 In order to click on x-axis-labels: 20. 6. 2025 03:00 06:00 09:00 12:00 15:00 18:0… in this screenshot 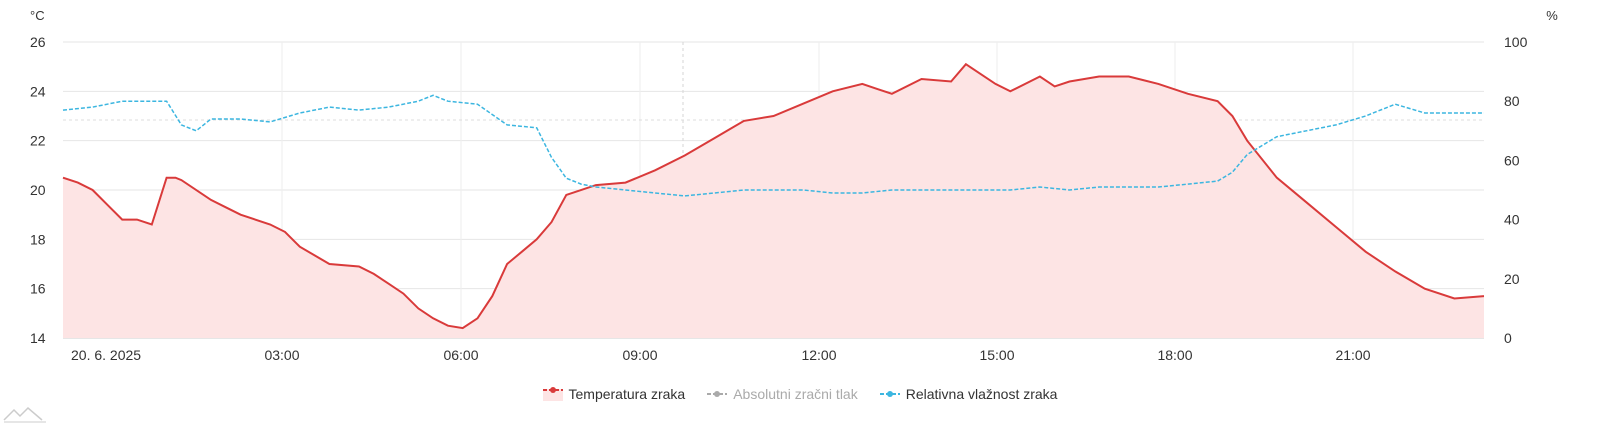, I will do `click(721, 355)`.